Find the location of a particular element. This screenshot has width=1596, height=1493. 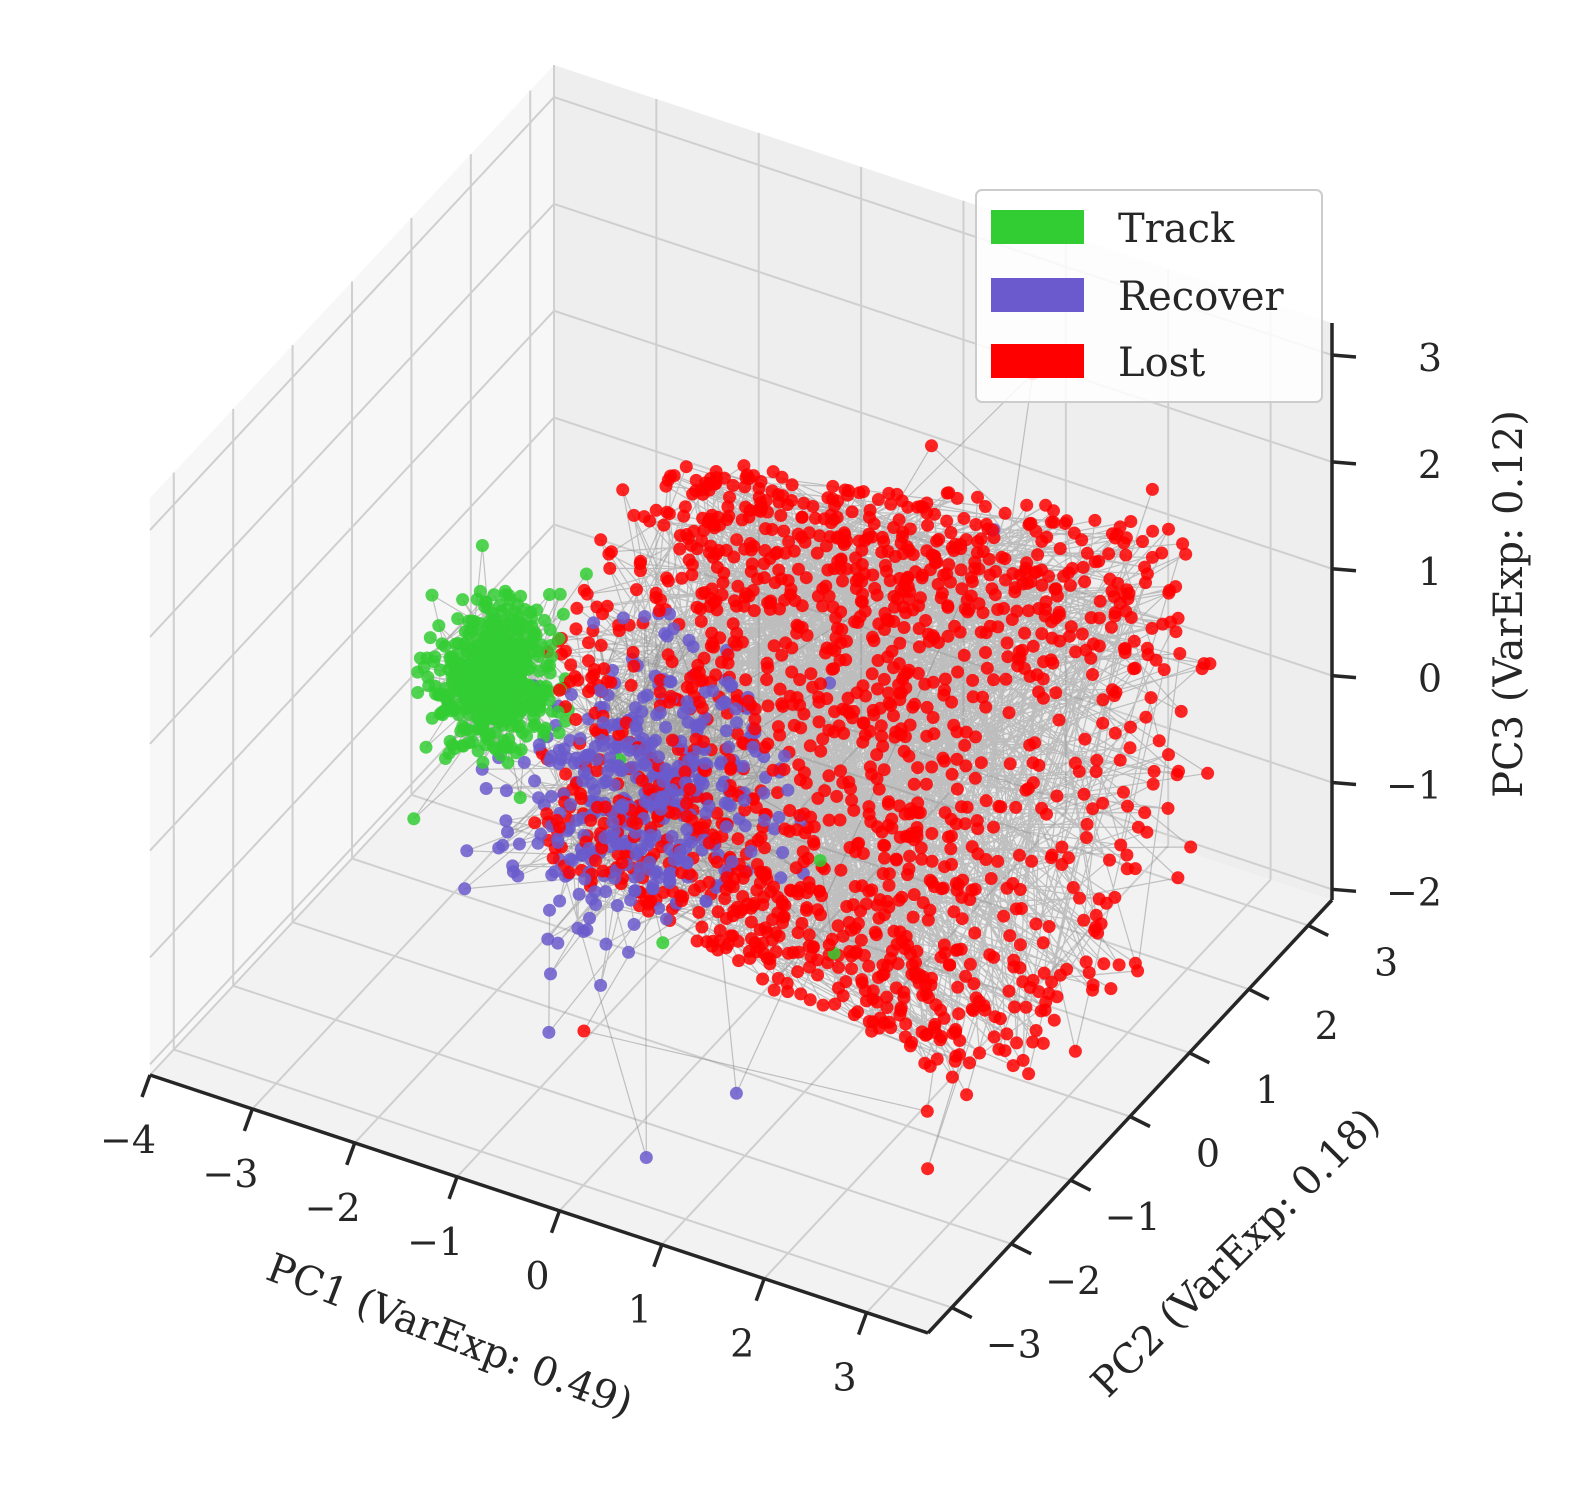

x-tick-label: 0 is located at coordinates (537, 1276).